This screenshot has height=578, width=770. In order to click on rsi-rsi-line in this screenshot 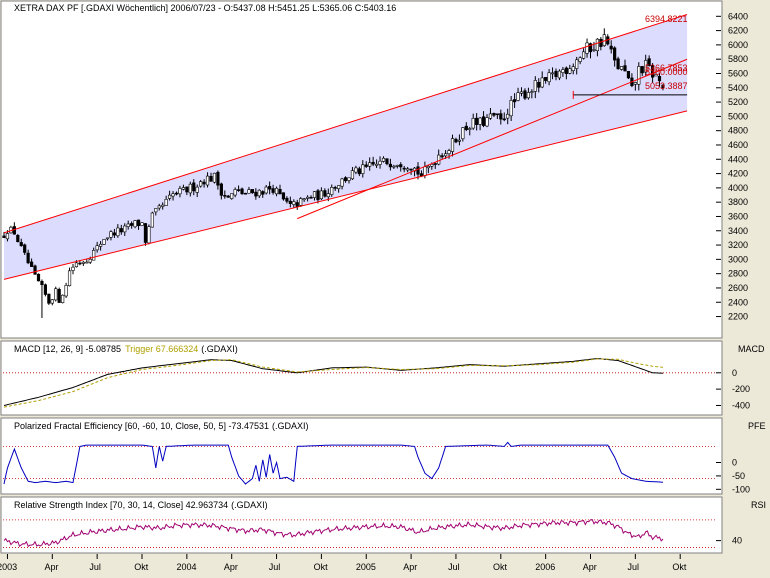, I will do `click(333, 533)`.